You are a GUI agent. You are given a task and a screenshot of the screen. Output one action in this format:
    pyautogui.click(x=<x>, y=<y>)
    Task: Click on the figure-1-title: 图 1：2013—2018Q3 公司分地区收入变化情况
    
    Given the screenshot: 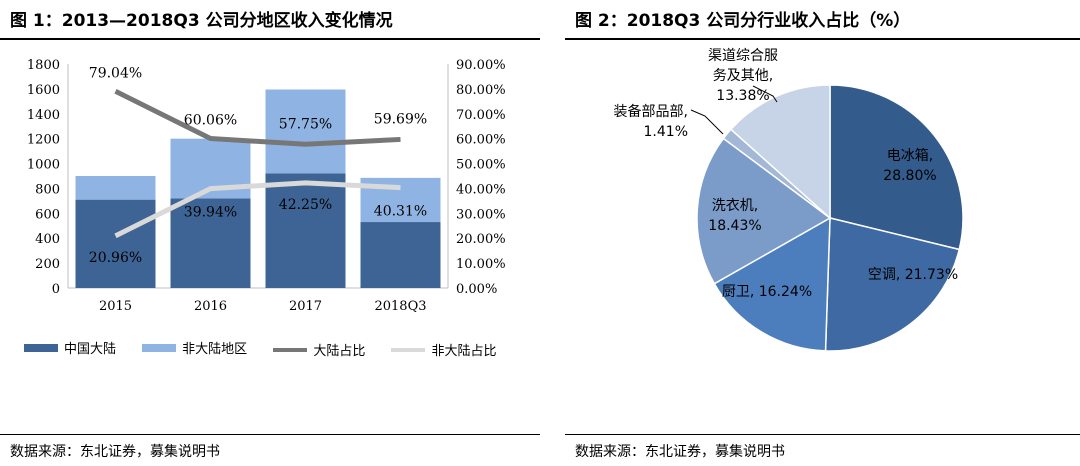 What is the action you would take?
    pyautogui.click(x=201, y=21)
    